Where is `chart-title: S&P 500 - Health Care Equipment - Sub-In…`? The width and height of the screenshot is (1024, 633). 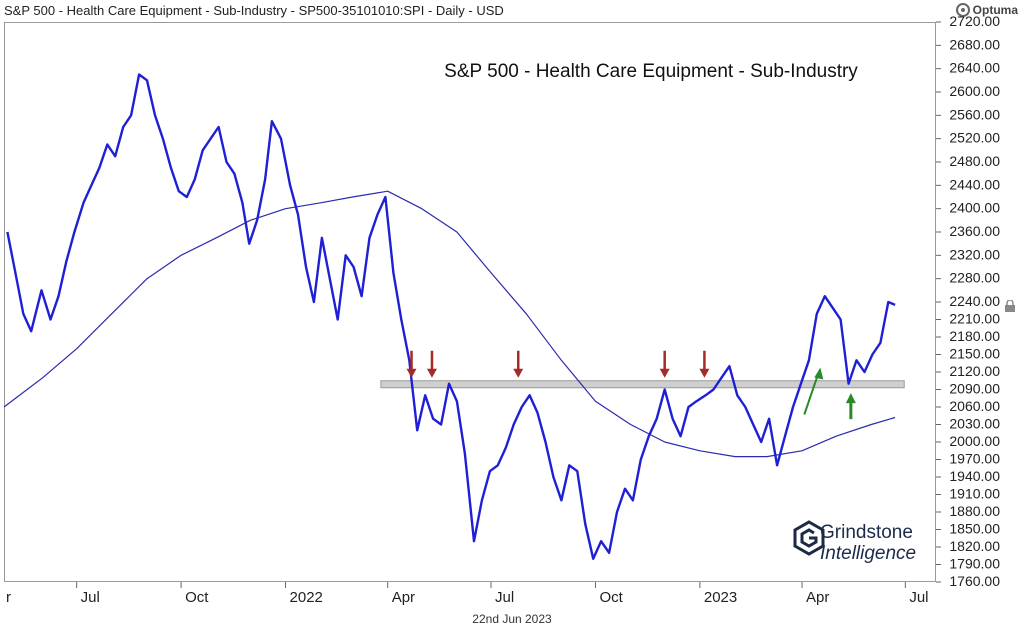
chart-title: S&P 500 - Health Care Equipment - Sub-In… is located at coordinates (651, 71).